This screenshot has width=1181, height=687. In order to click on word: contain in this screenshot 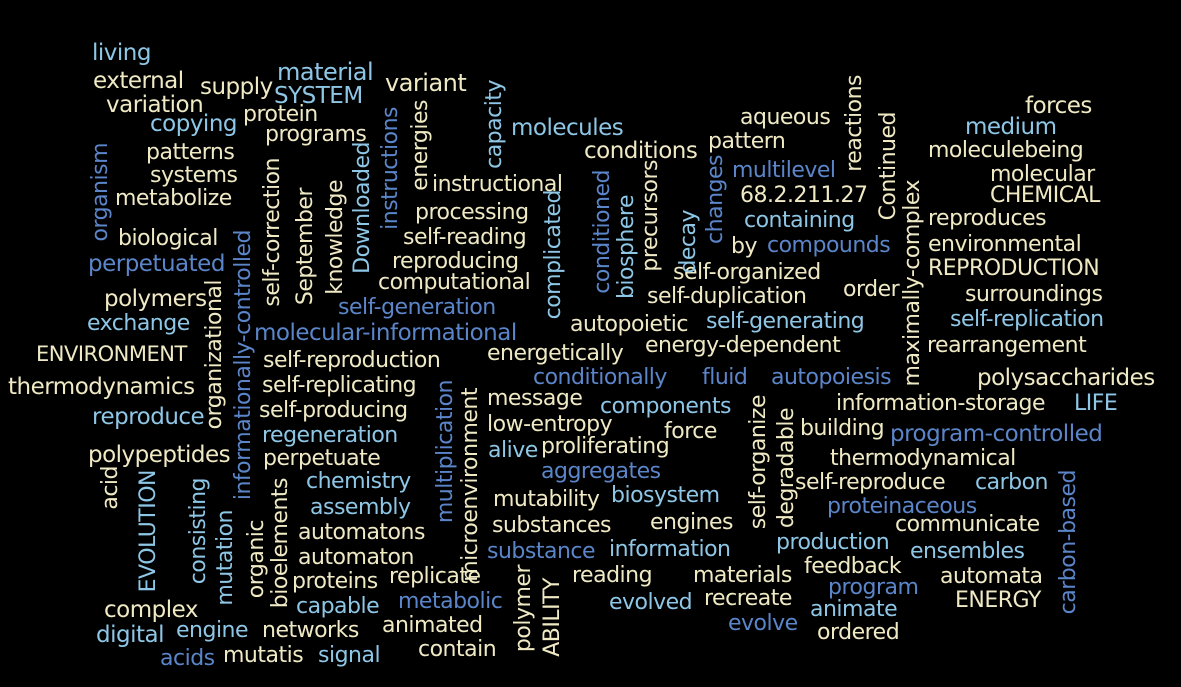, I will do `click(457, 649)`.